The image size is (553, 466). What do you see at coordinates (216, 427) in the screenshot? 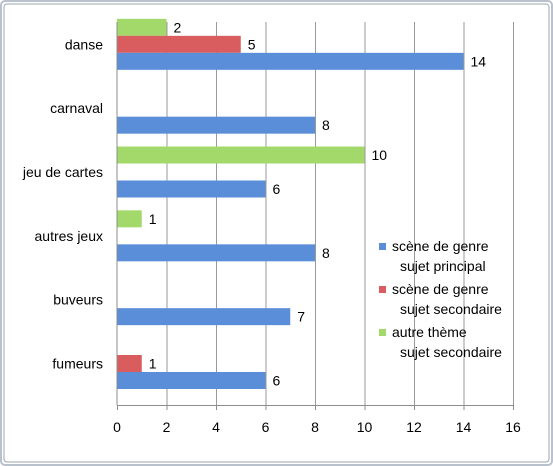
I see `x-tick-label-4: 4` at bounding box center [216, 427].